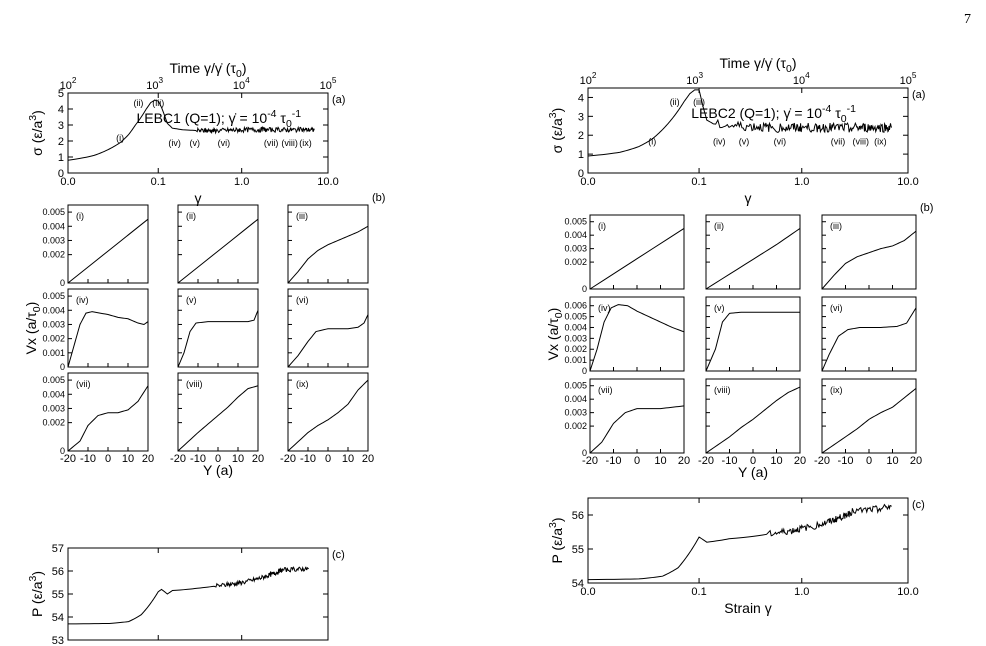  Describe the element at coordinates (555, 334) in the screenshot. I see `y-axis-label: Vx (a/τ0)` at that location.